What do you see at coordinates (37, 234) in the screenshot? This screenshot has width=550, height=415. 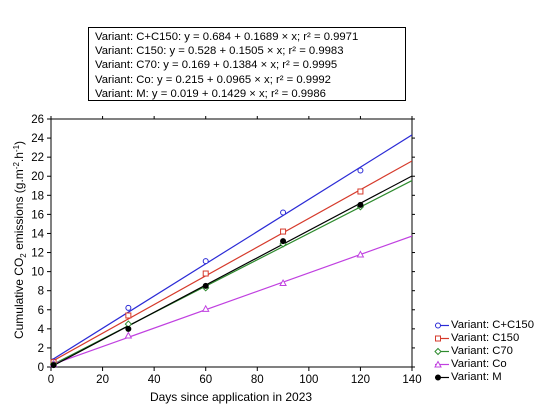 I see `y-tick-label: 14` at bounding box center [37, 234].